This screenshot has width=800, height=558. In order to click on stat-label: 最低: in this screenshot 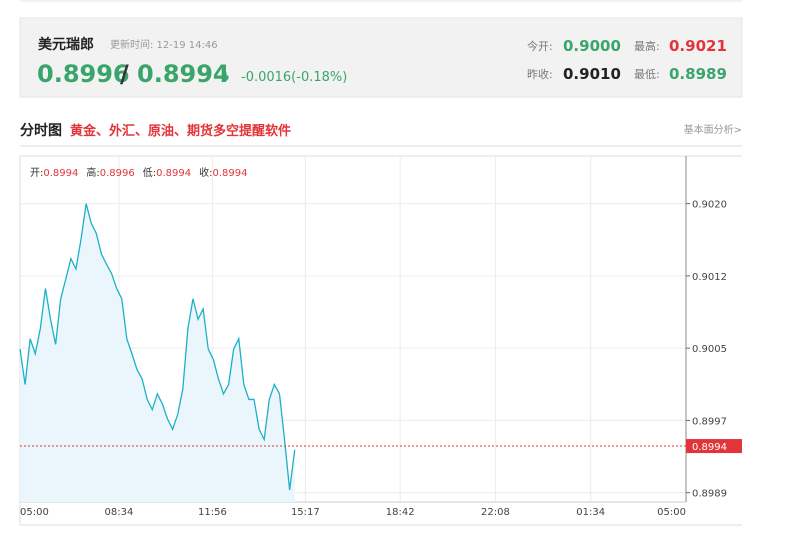, I will do `click(647, 74)`.